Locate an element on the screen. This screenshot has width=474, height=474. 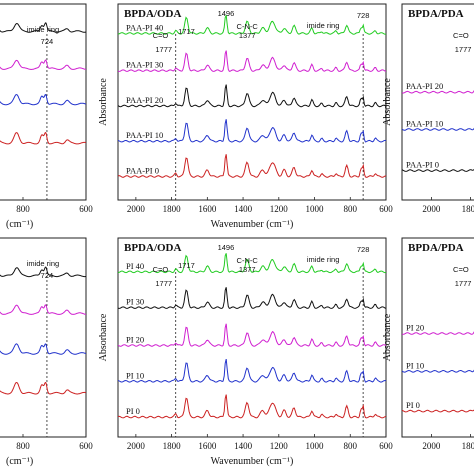
legend-label: PAA-PI 40 is located at coordinates (144, 27).